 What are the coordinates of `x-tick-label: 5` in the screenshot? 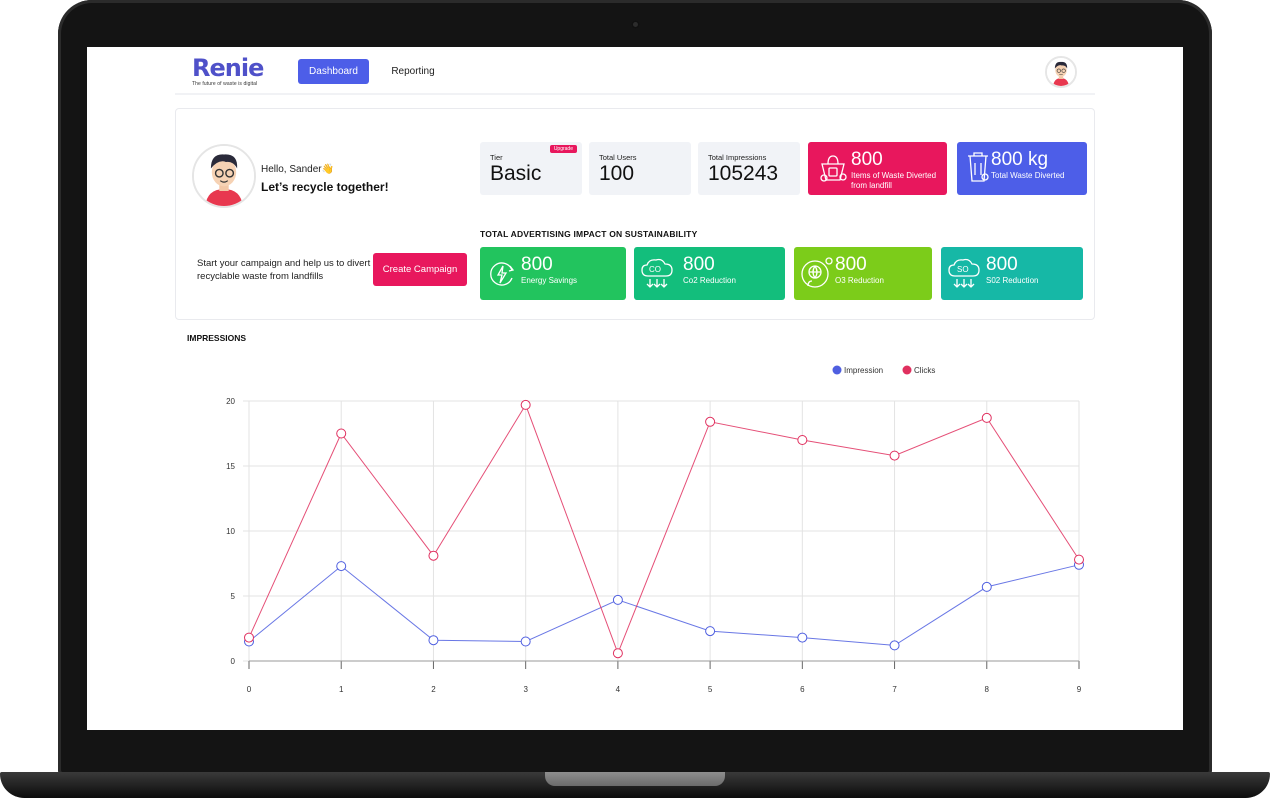 It's located at (710, 689).